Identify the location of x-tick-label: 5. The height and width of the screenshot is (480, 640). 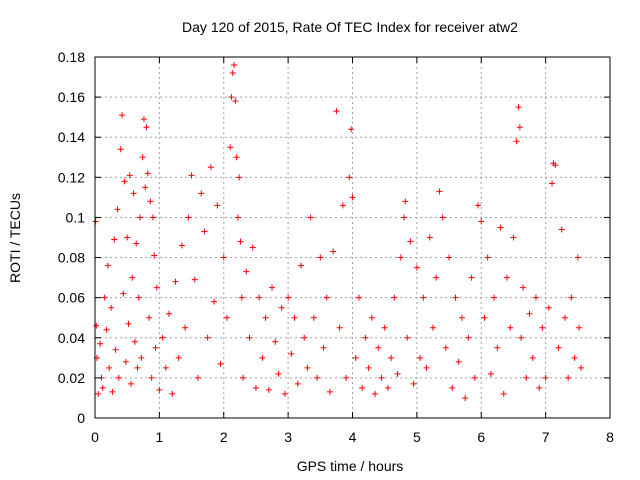
(417, 437).